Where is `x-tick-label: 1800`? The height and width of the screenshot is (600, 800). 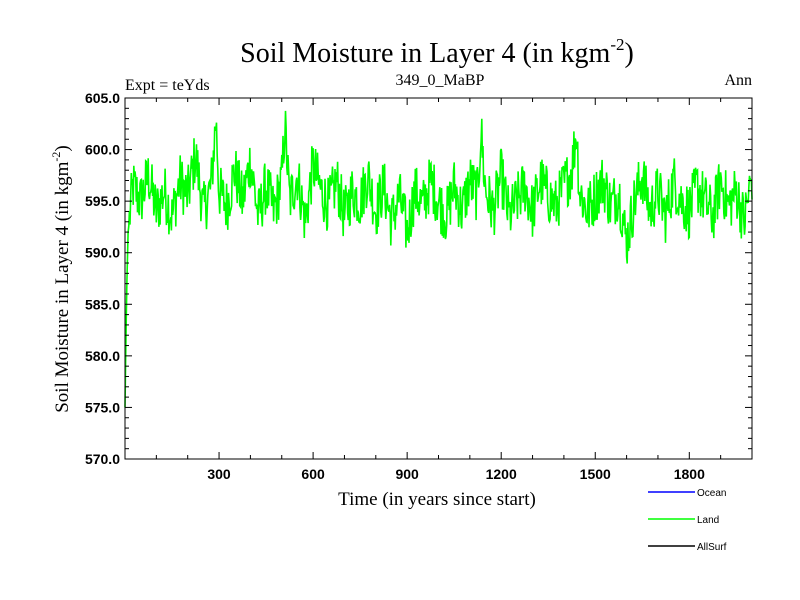
x-tick-label: 1800 is located at coordinates (689, 474).